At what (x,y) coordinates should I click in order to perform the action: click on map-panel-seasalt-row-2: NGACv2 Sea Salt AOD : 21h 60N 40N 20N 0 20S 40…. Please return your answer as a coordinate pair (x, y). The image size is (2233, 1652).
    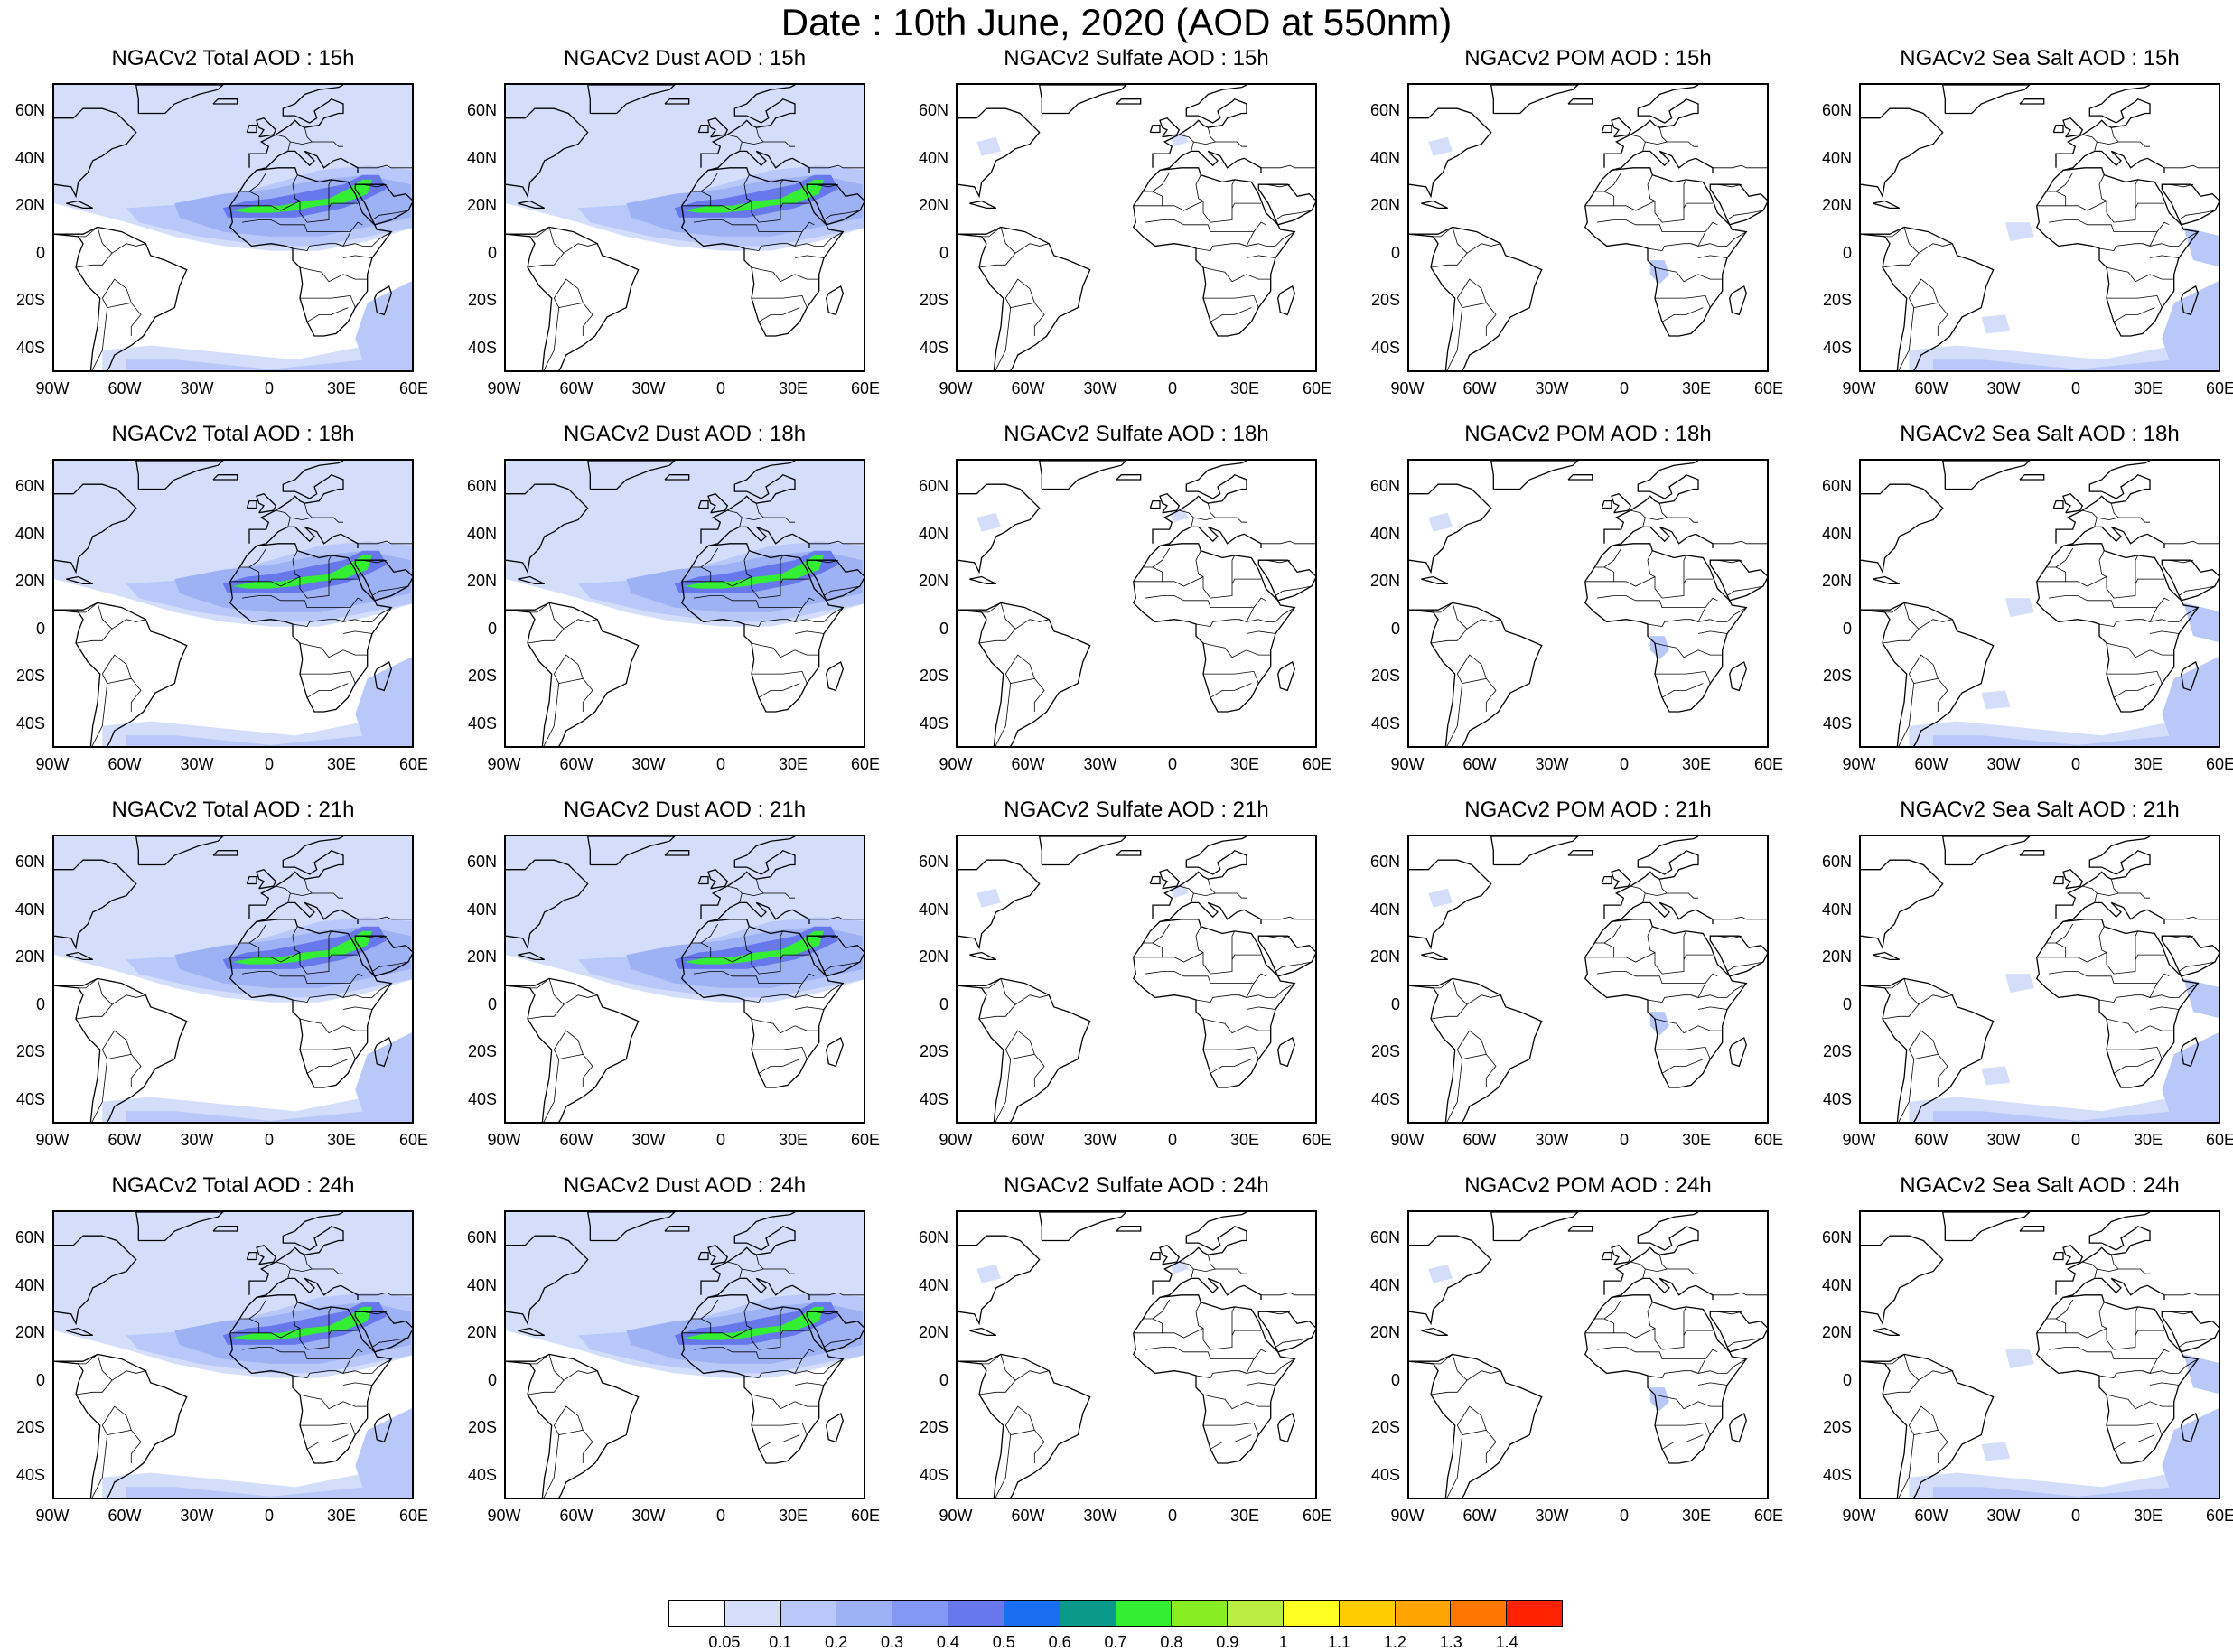
    Looking at the image, I should click on (2027, 977).